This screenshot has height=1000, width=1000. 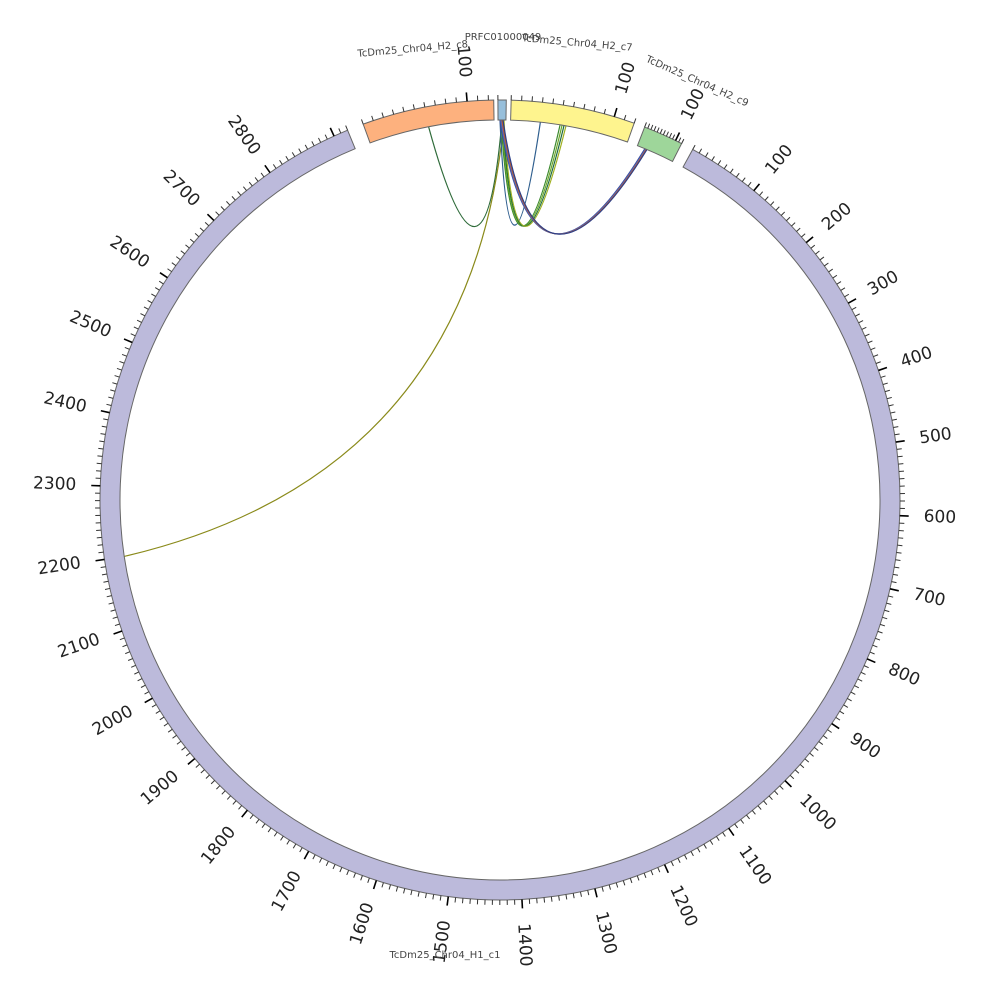 I want to click on tick-label: 2400, so click(x=65, y=402).